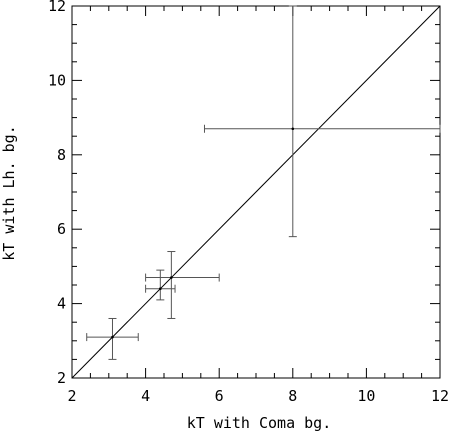  Describe the element at coordinates (292, 396) in the screenshot. I see `x-tick-label: 8` at that location.